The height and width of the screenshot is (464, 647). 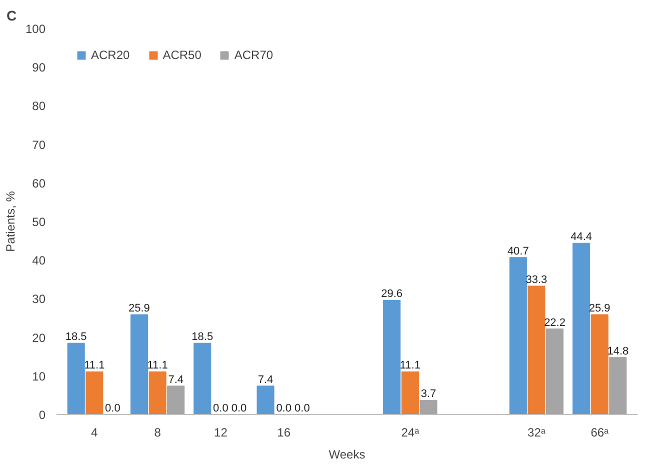 What do you see at coordinates (39, 67) in the screenshot?
I see `y-tick-label: 90` at bounding box center [39, 67].